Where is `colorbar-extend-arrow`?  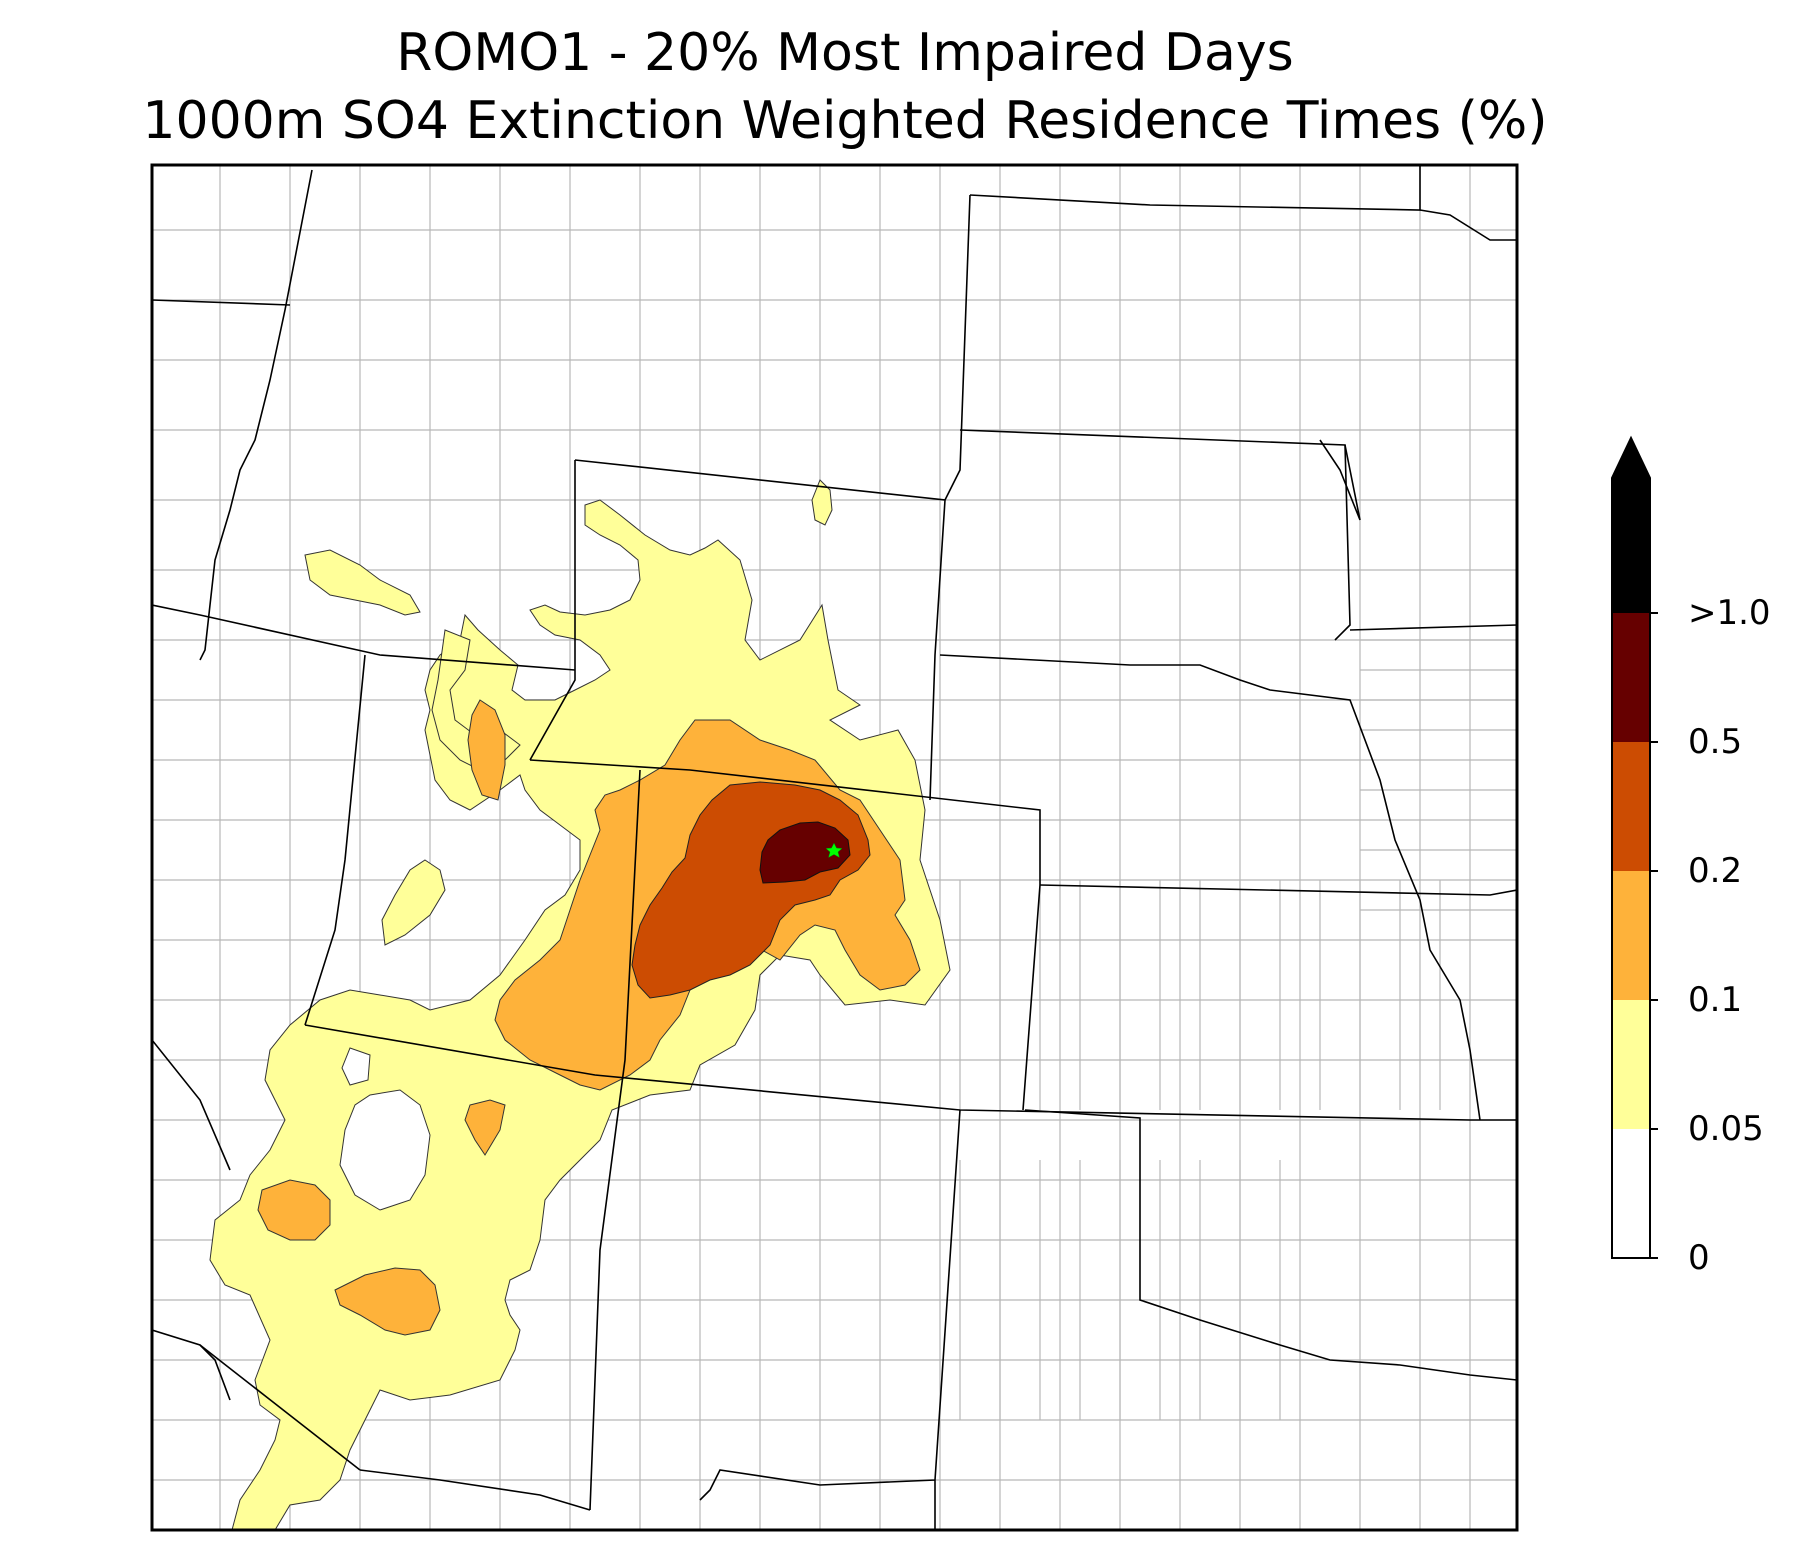
colorbar-extend-arrow is located at coordinates (1631, 525).